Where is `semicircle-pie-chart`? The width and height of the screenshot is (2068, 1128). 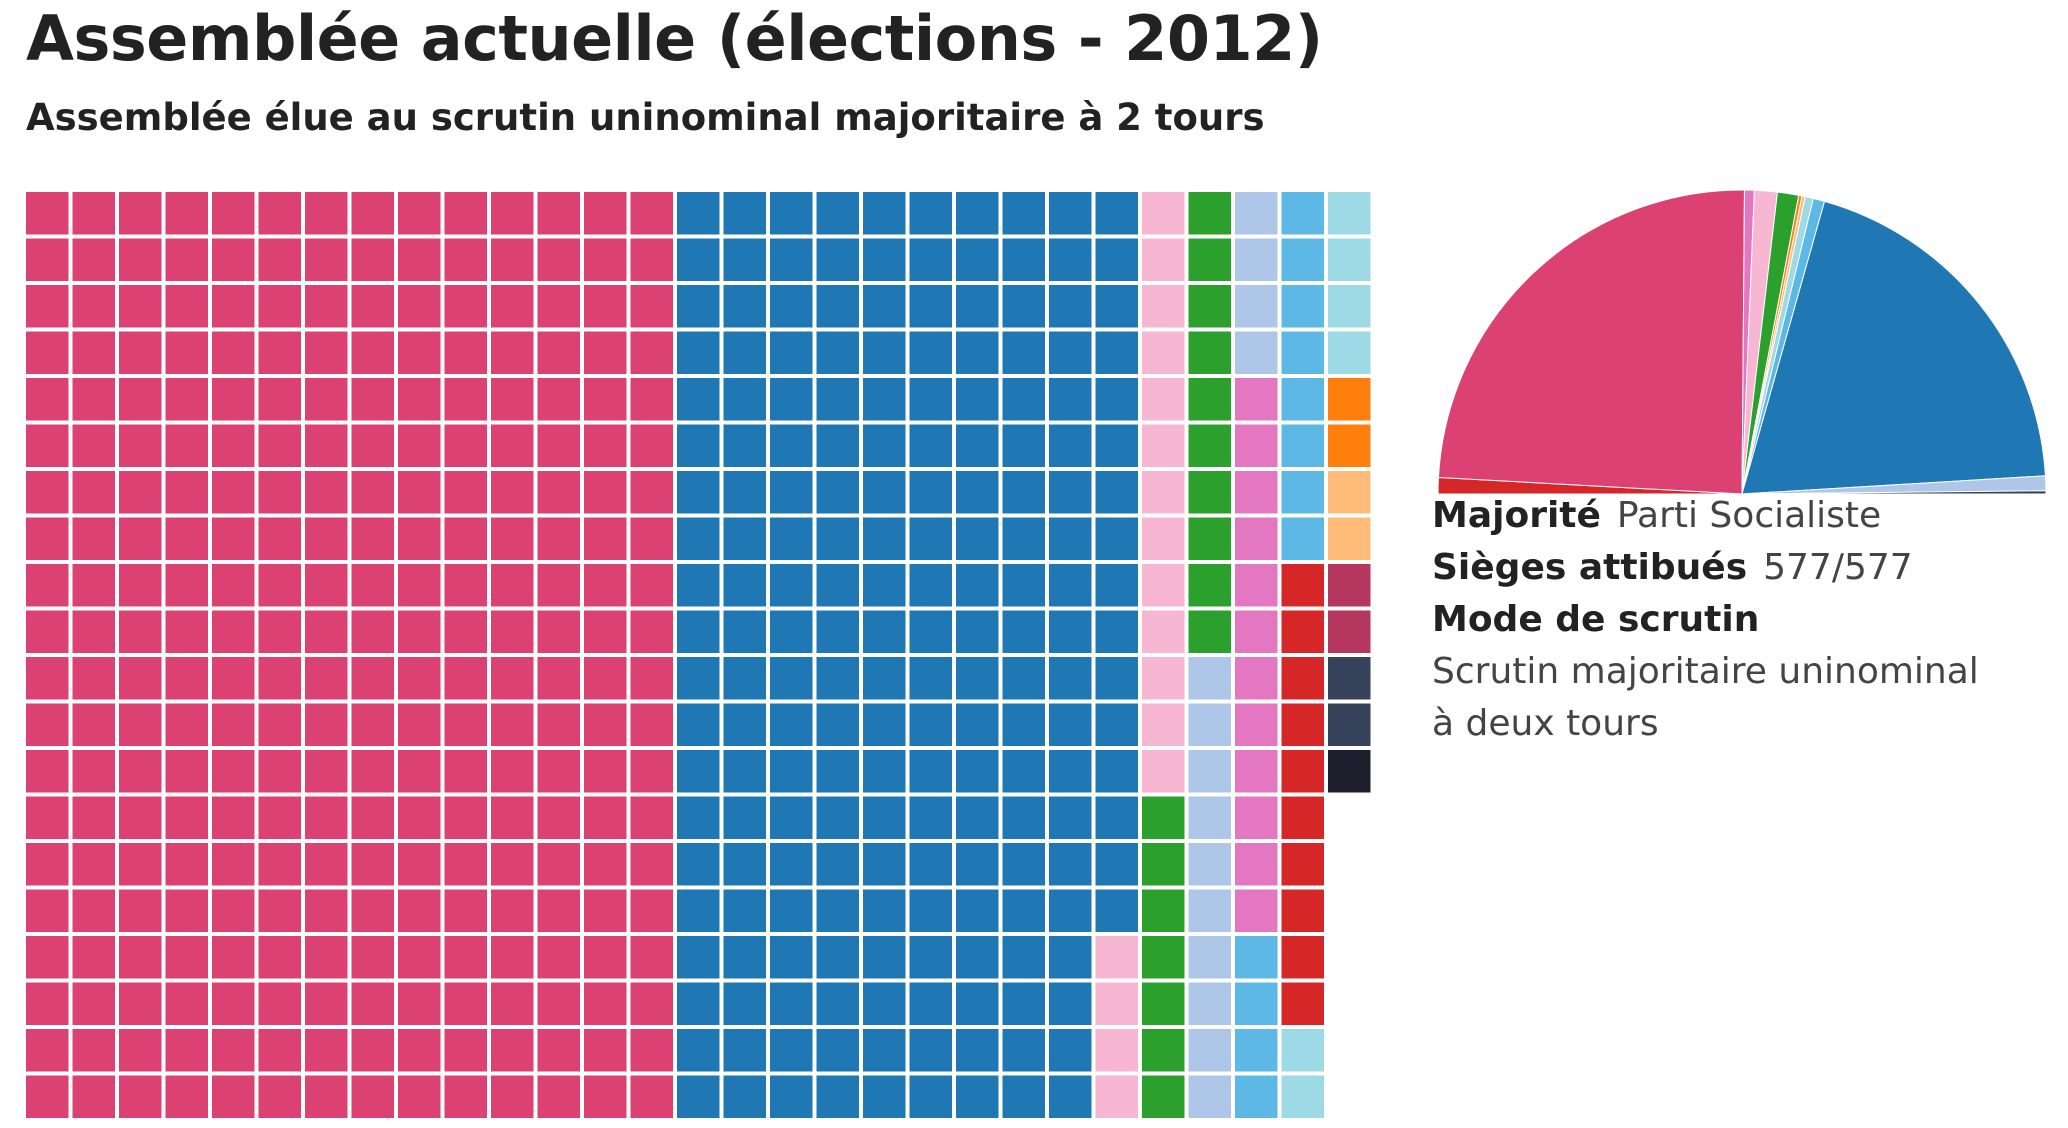
semicircle-pie-chart is located at coordinates (1742, 342).